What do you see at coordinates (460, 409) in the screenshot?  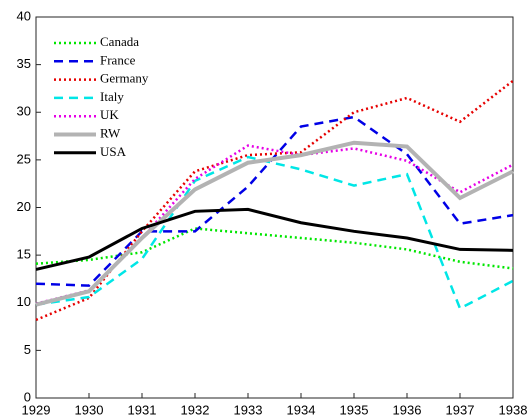 I see `x-tick-label: 1937` at bounding box center [460, 409].